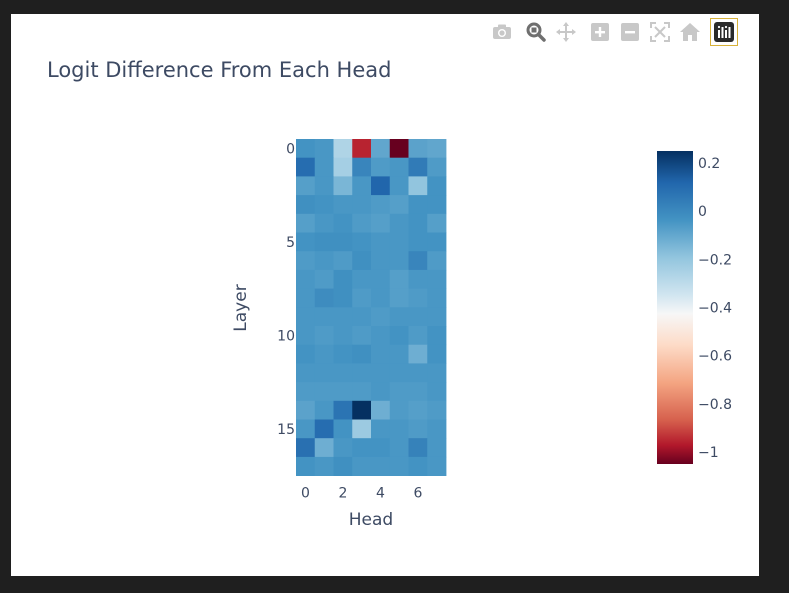  What do you see at coordinates (536, 32) in the screenshot?
I see `zoom-icon` at bounding box center [536, 32].